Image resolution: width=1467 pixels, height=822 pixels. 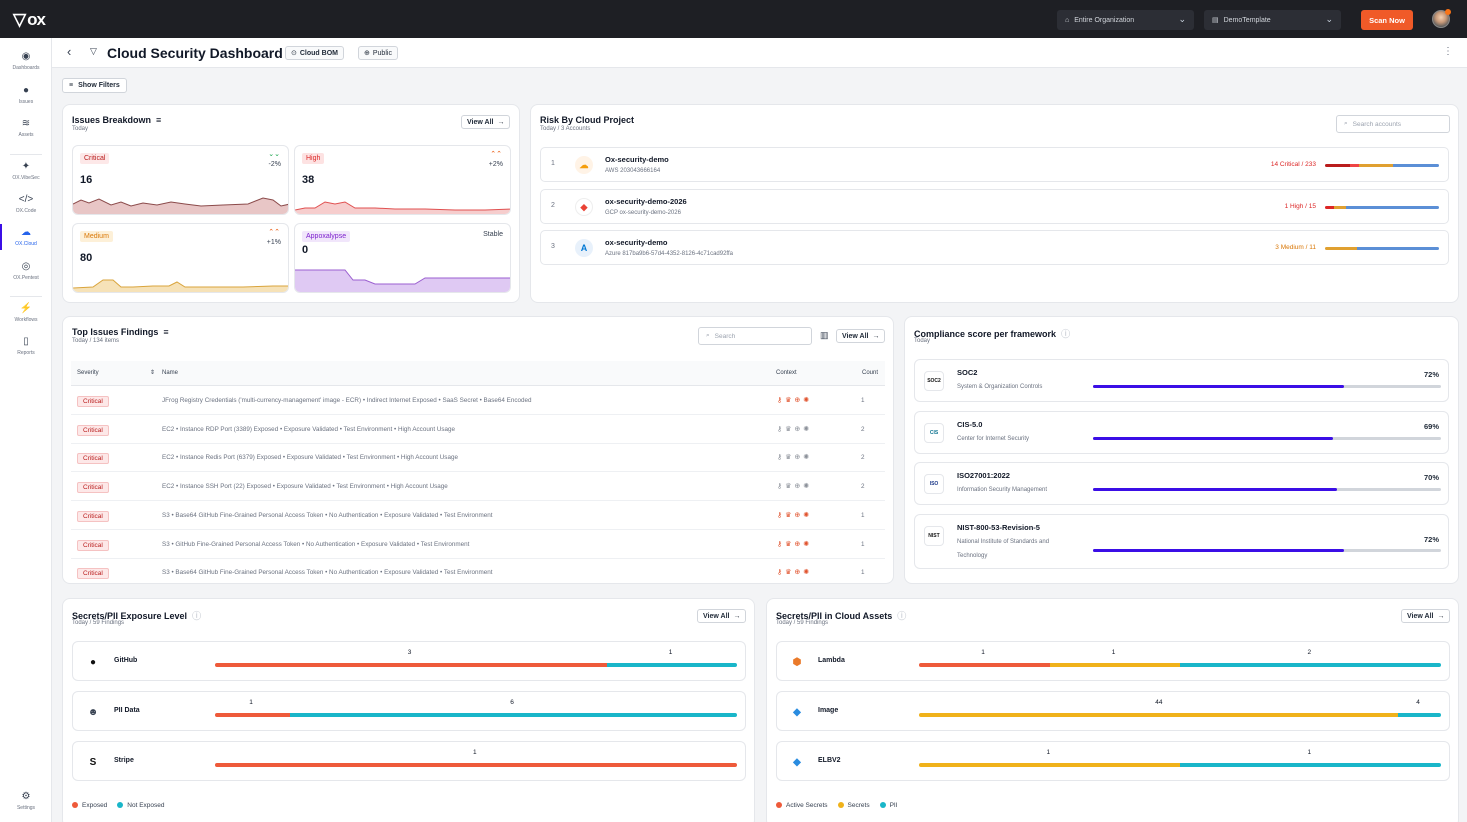 What do you see at coordinates (1113, 761) in the screenshot?
I see `exposure-row: ◆ ELBV2 1 1` at bounding box center [1113, 761].